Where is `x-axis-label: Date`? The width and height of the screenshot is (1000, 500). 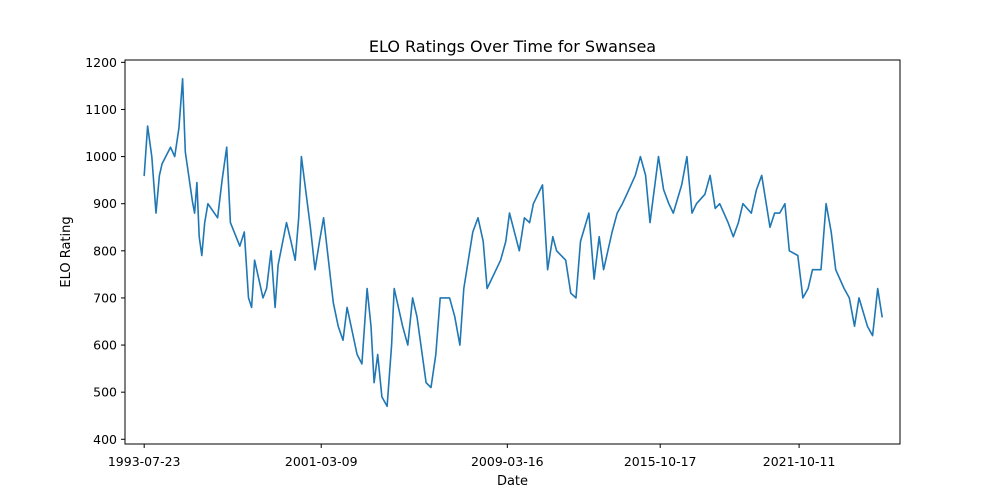
x-axis-label: Date is located at coordinates (512, 481).